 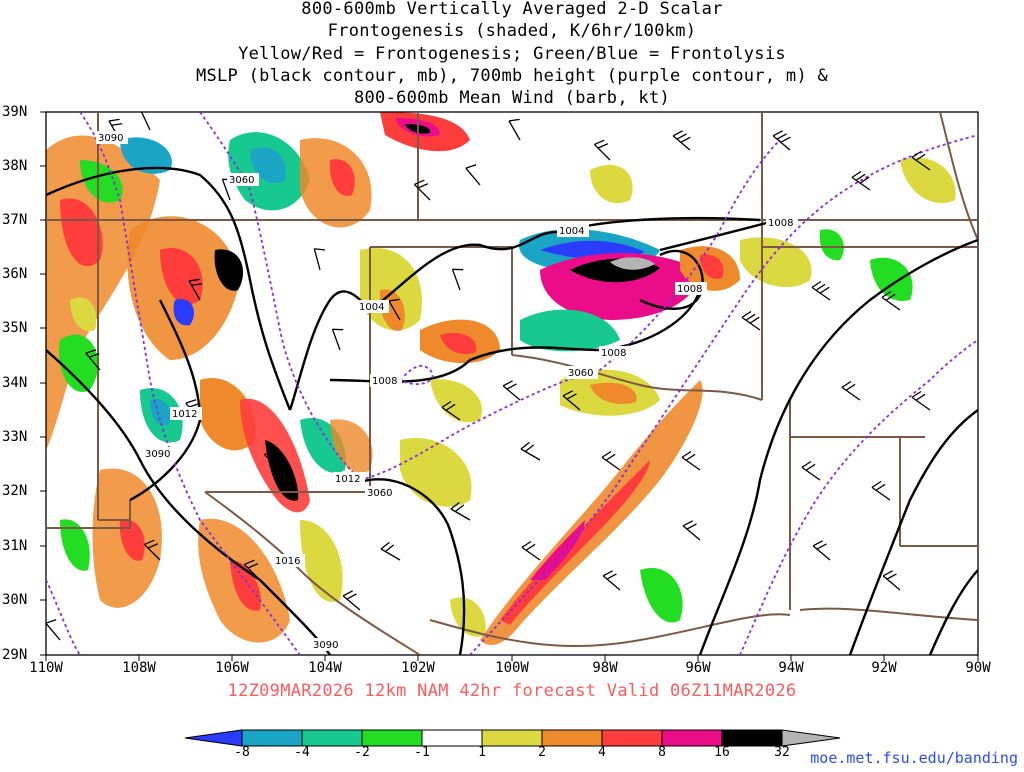 I want to click on height-label-3090-c: 3090, so click(x=325, y=645).